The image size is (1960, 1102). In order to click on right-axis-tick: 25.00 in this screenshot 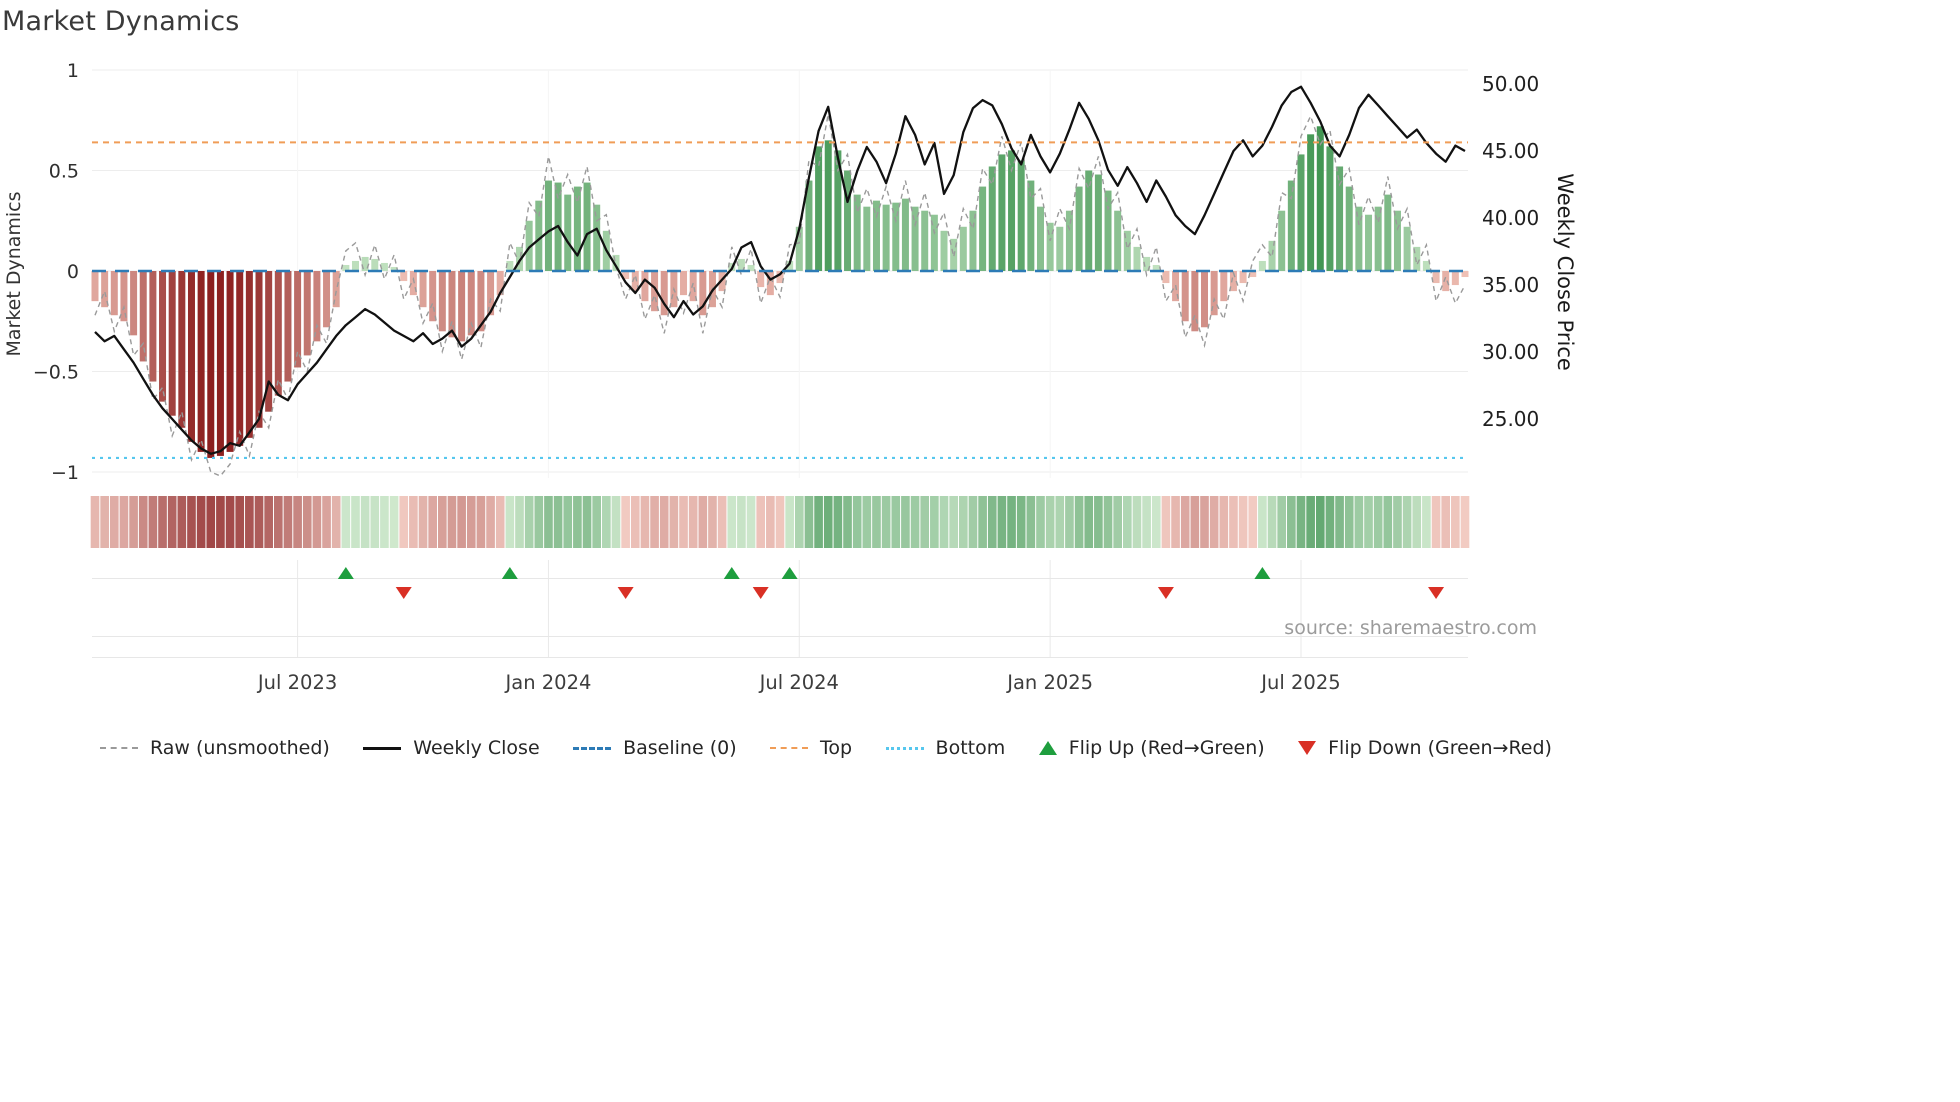, I will do `click(1510, 419)`.